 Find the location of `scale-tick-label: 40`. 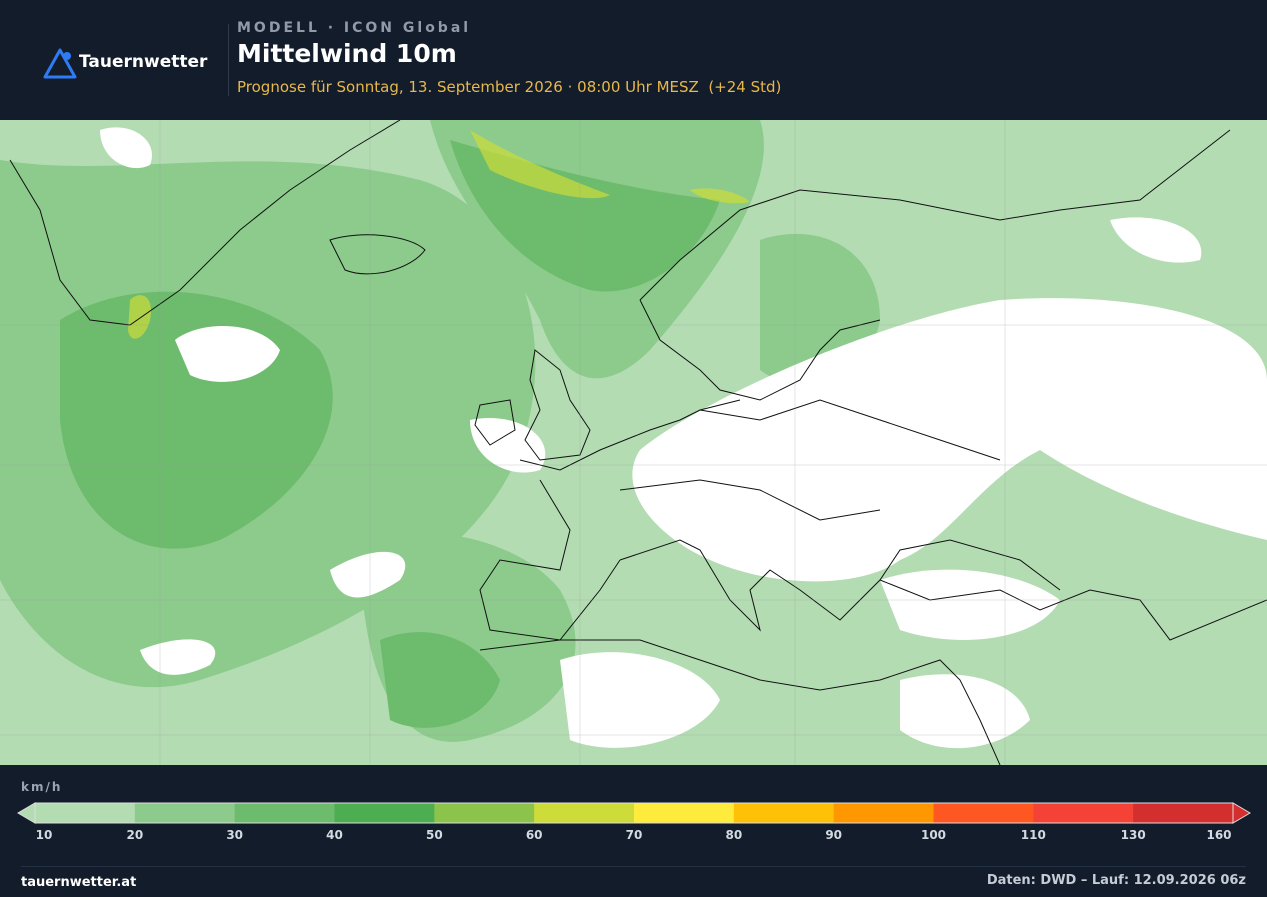

scale-tick-label: 40 is located at coordinates (334, 835).